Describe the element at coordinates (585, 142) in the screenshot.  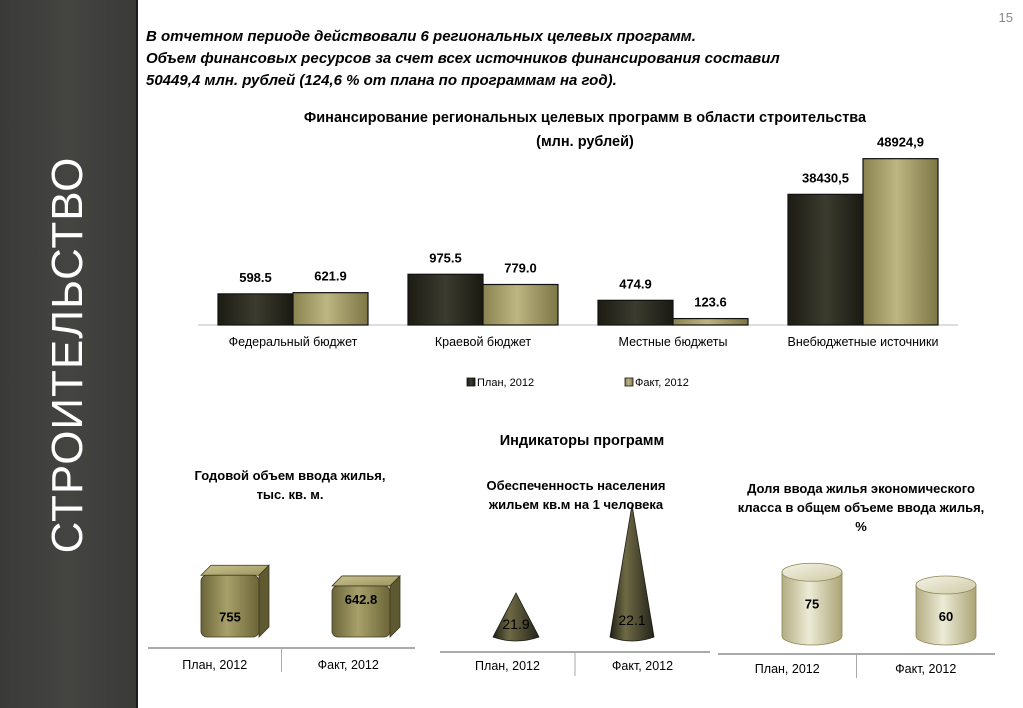
I see `financing-chart-subtitle: (млн. рублей)` at that location.